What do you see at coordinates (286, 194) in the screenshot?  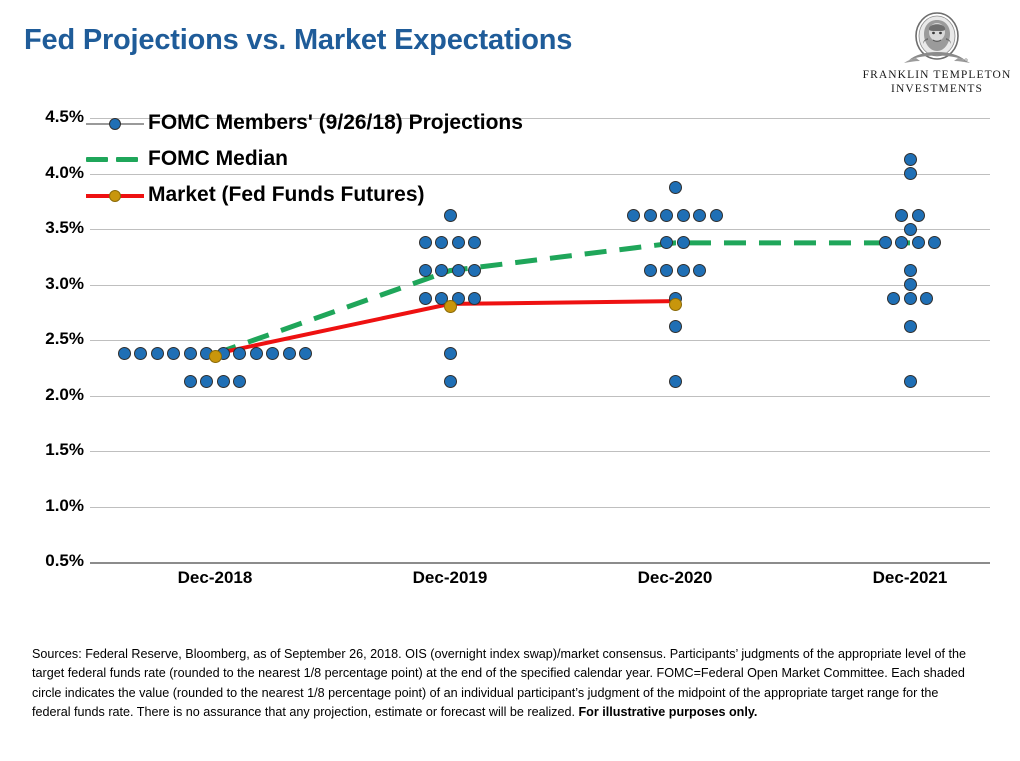 I see `legend-label-market: Market (Fed Funds Futures)` at bounding box center [286, 194].